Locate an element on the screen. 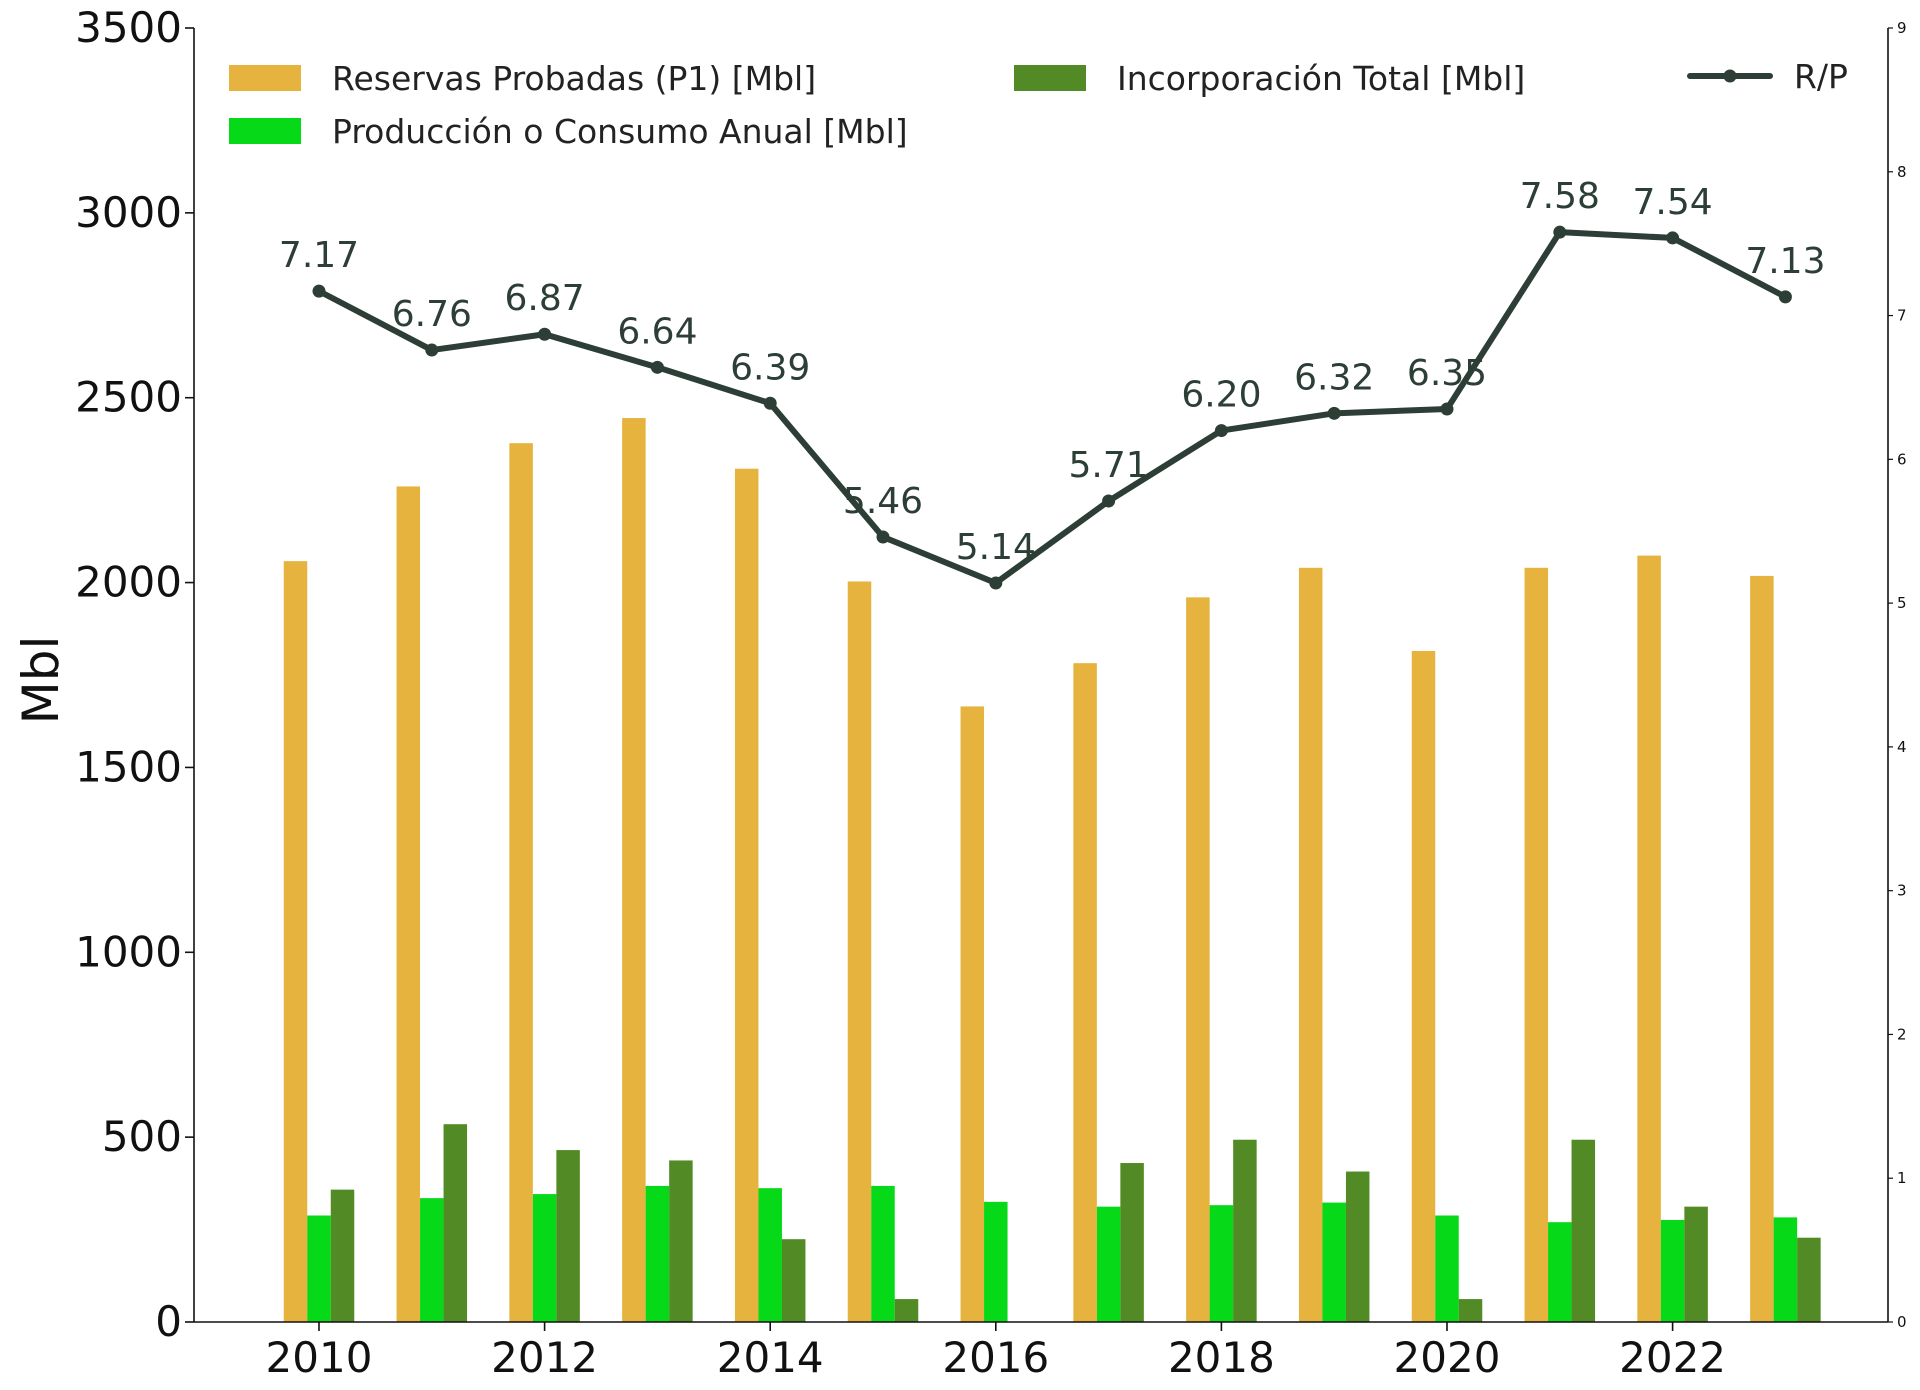 The width and height of the screenshot is (1920, 1390). x-tick-label: 2022 is located at coordinates (1672, 1357).